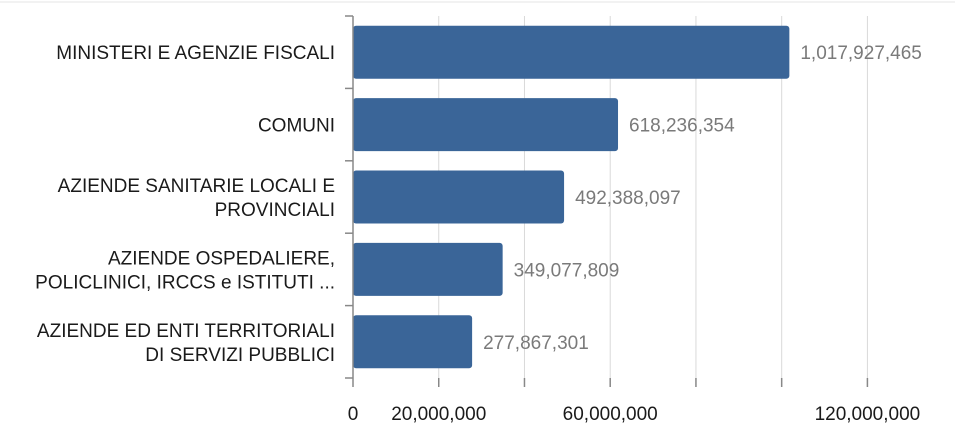 The image size is (955, 424). I want to click on category-label: AZIENDE SANITARIE LOCALI E PROVINCIALI, so click(196, 198).